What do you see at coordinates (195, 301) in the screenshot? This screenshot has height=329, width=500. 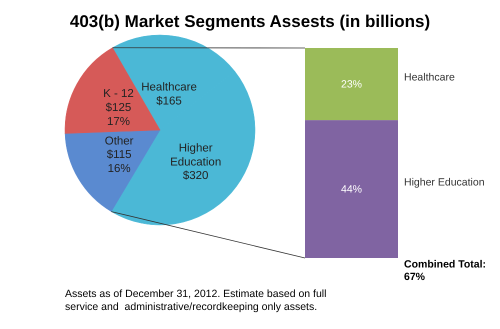 I see `text: Assets as of December 31, 2012. Estimate based on full service and administrative/recordkeeping only assets.` at bounding box center [195, 301].